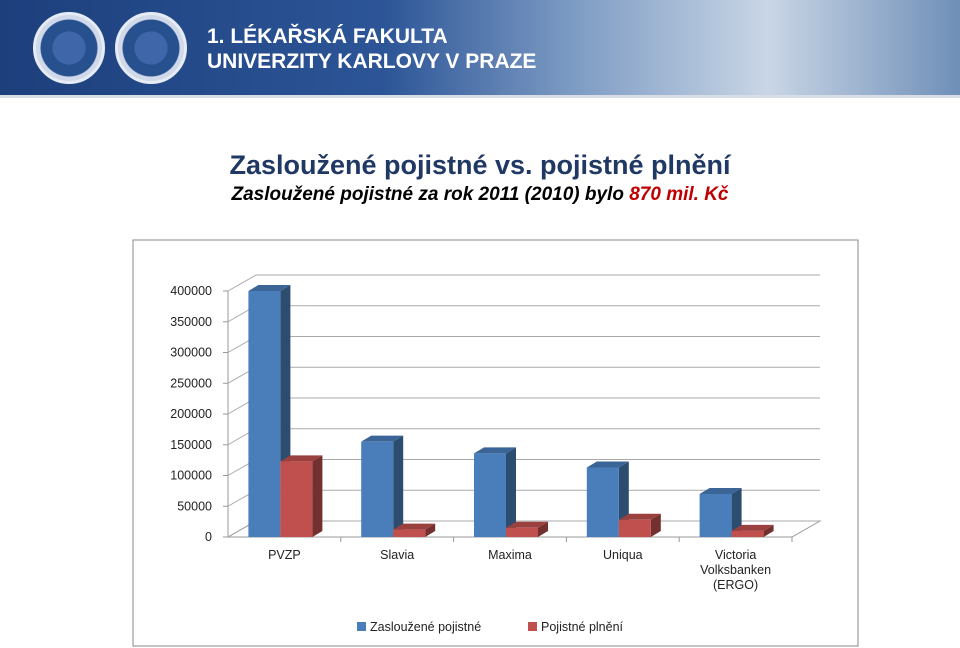 The width and height of the screenshot is (960, 648). What do you see at coordinates (425, 627) in the screenshot?
I see `legend-label: Zasloužené pojistné` at bounding box center [425, 627].